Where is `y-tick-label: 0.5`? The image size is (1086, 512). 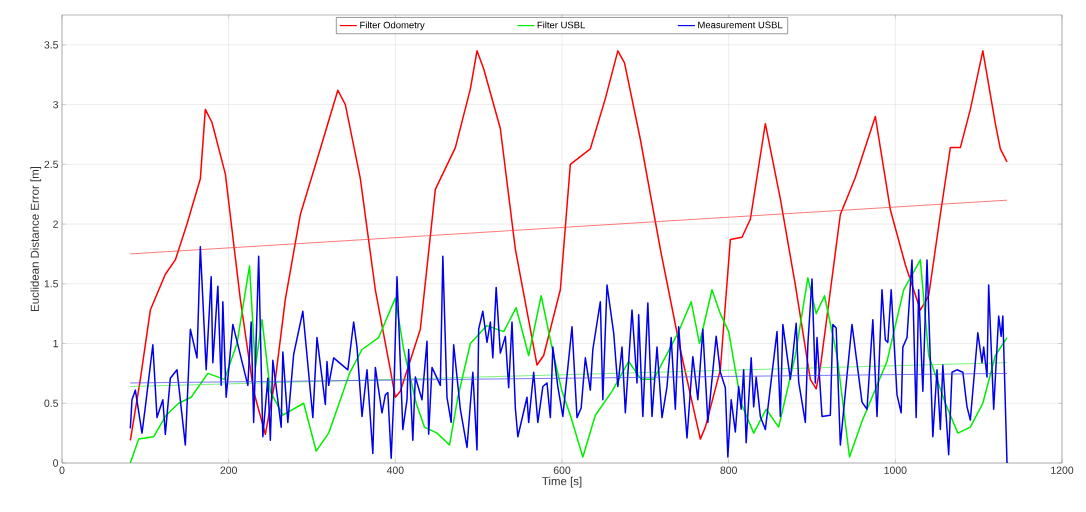
y-tick-label: 0.5 is located at coordinates (51, 403).